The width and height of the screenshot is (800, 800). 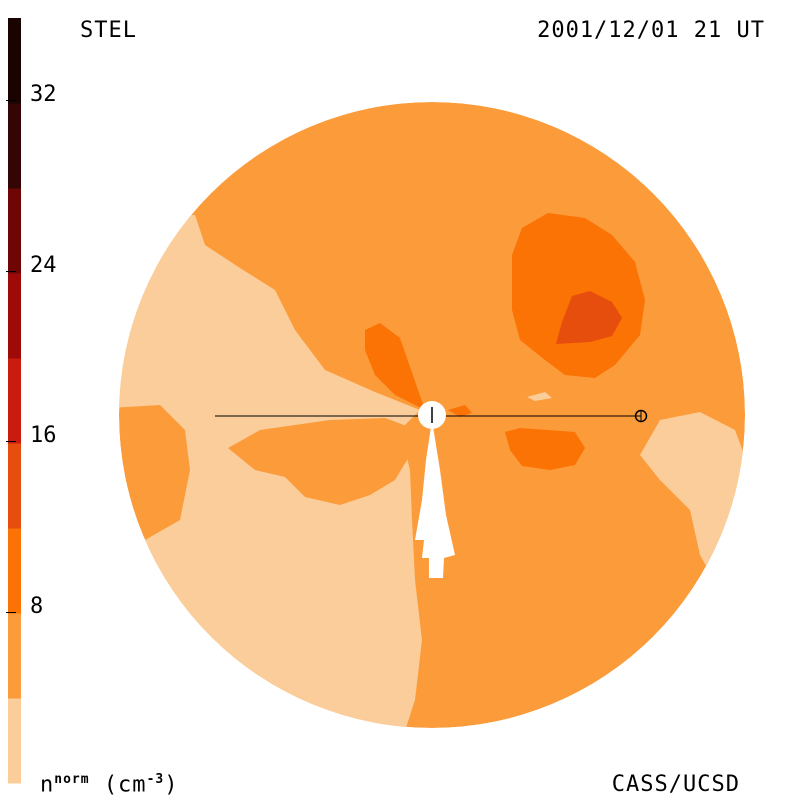 I want to click on colorbar-tick-label: 8, so click(x=37, y=606).